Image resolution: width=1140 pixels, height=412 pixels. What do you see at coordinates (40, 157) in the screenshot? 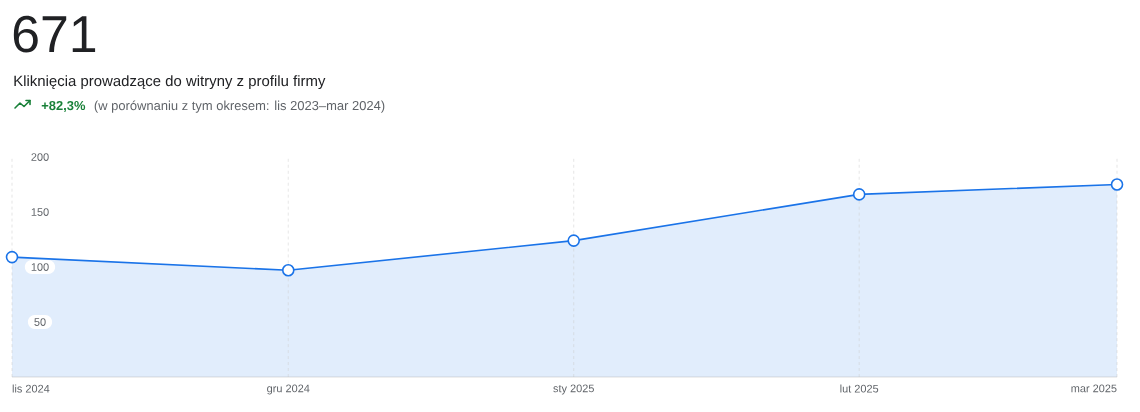
I see `y-tick-label: 200` at bounding box center [40, 157].